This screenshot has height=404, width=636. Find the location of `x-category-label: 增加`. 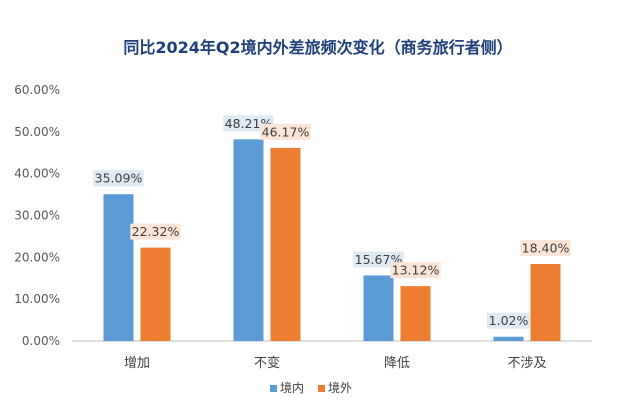

x-category-label: 增加 is located at coordinates (137, 363).